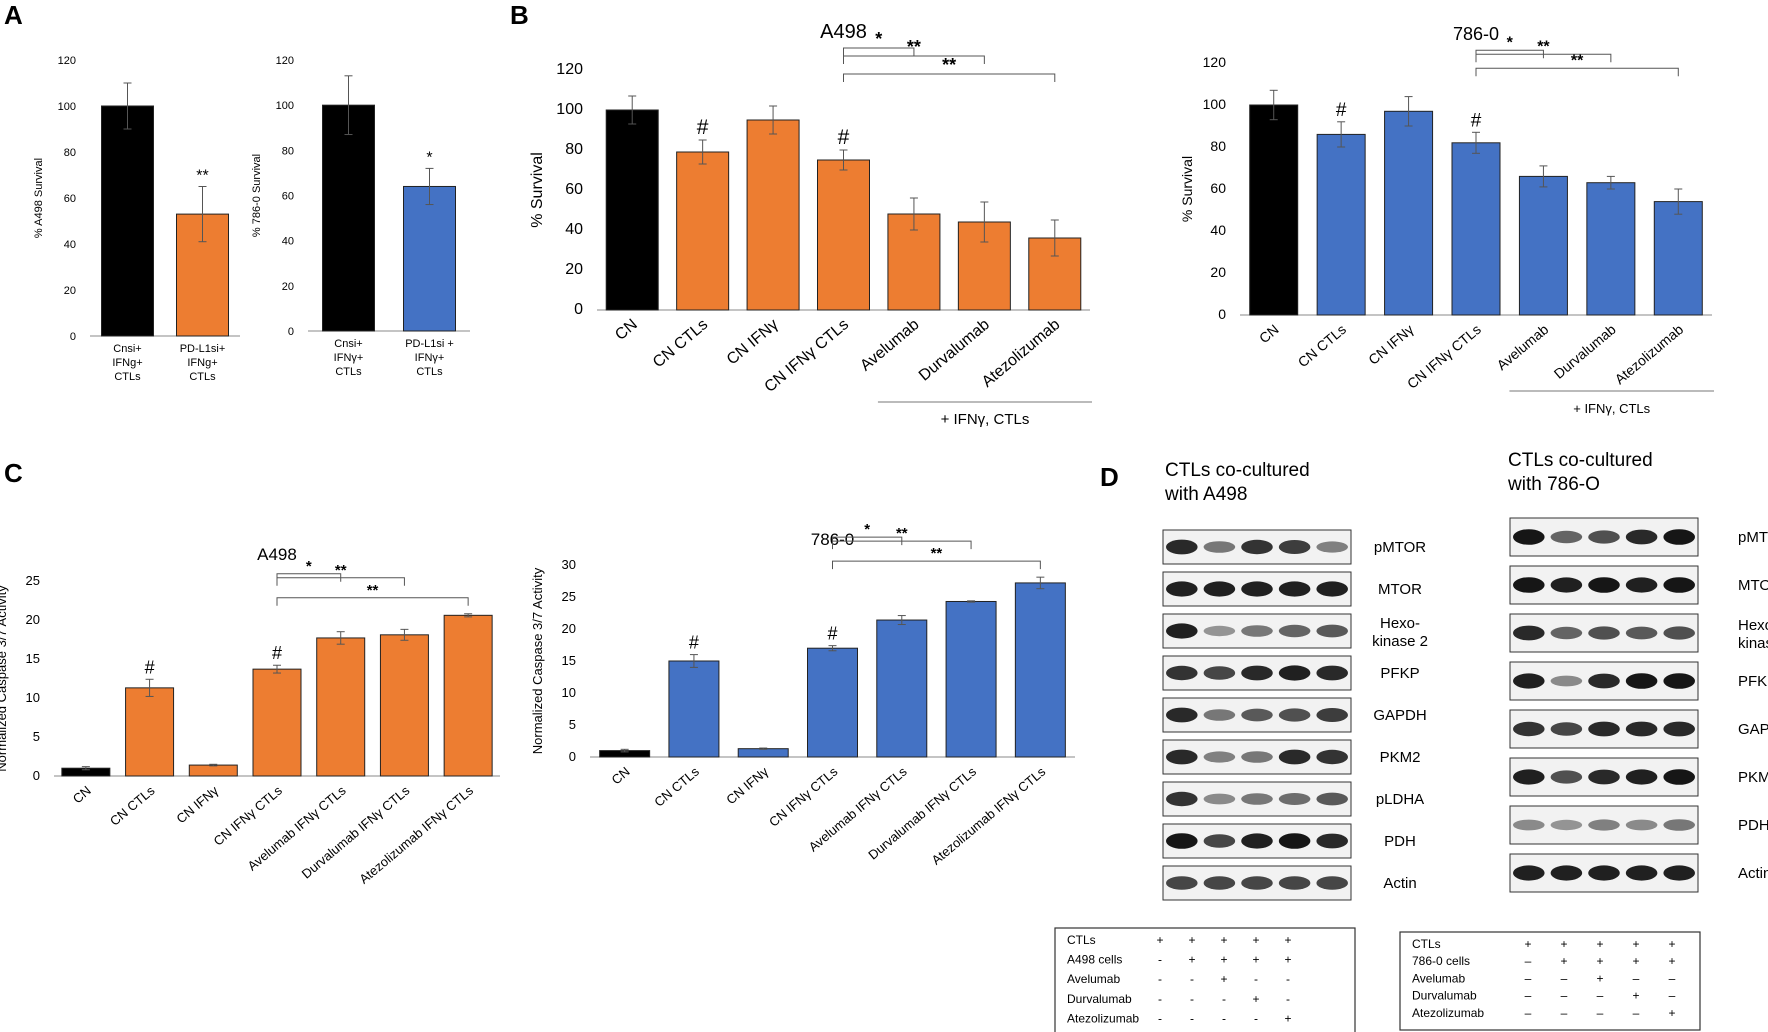 The height and width of the screenshot is (1032, 1768). I want to click on x-tick-label: PD-L1si + IFNγ+ CTLs, so click(429, 358).